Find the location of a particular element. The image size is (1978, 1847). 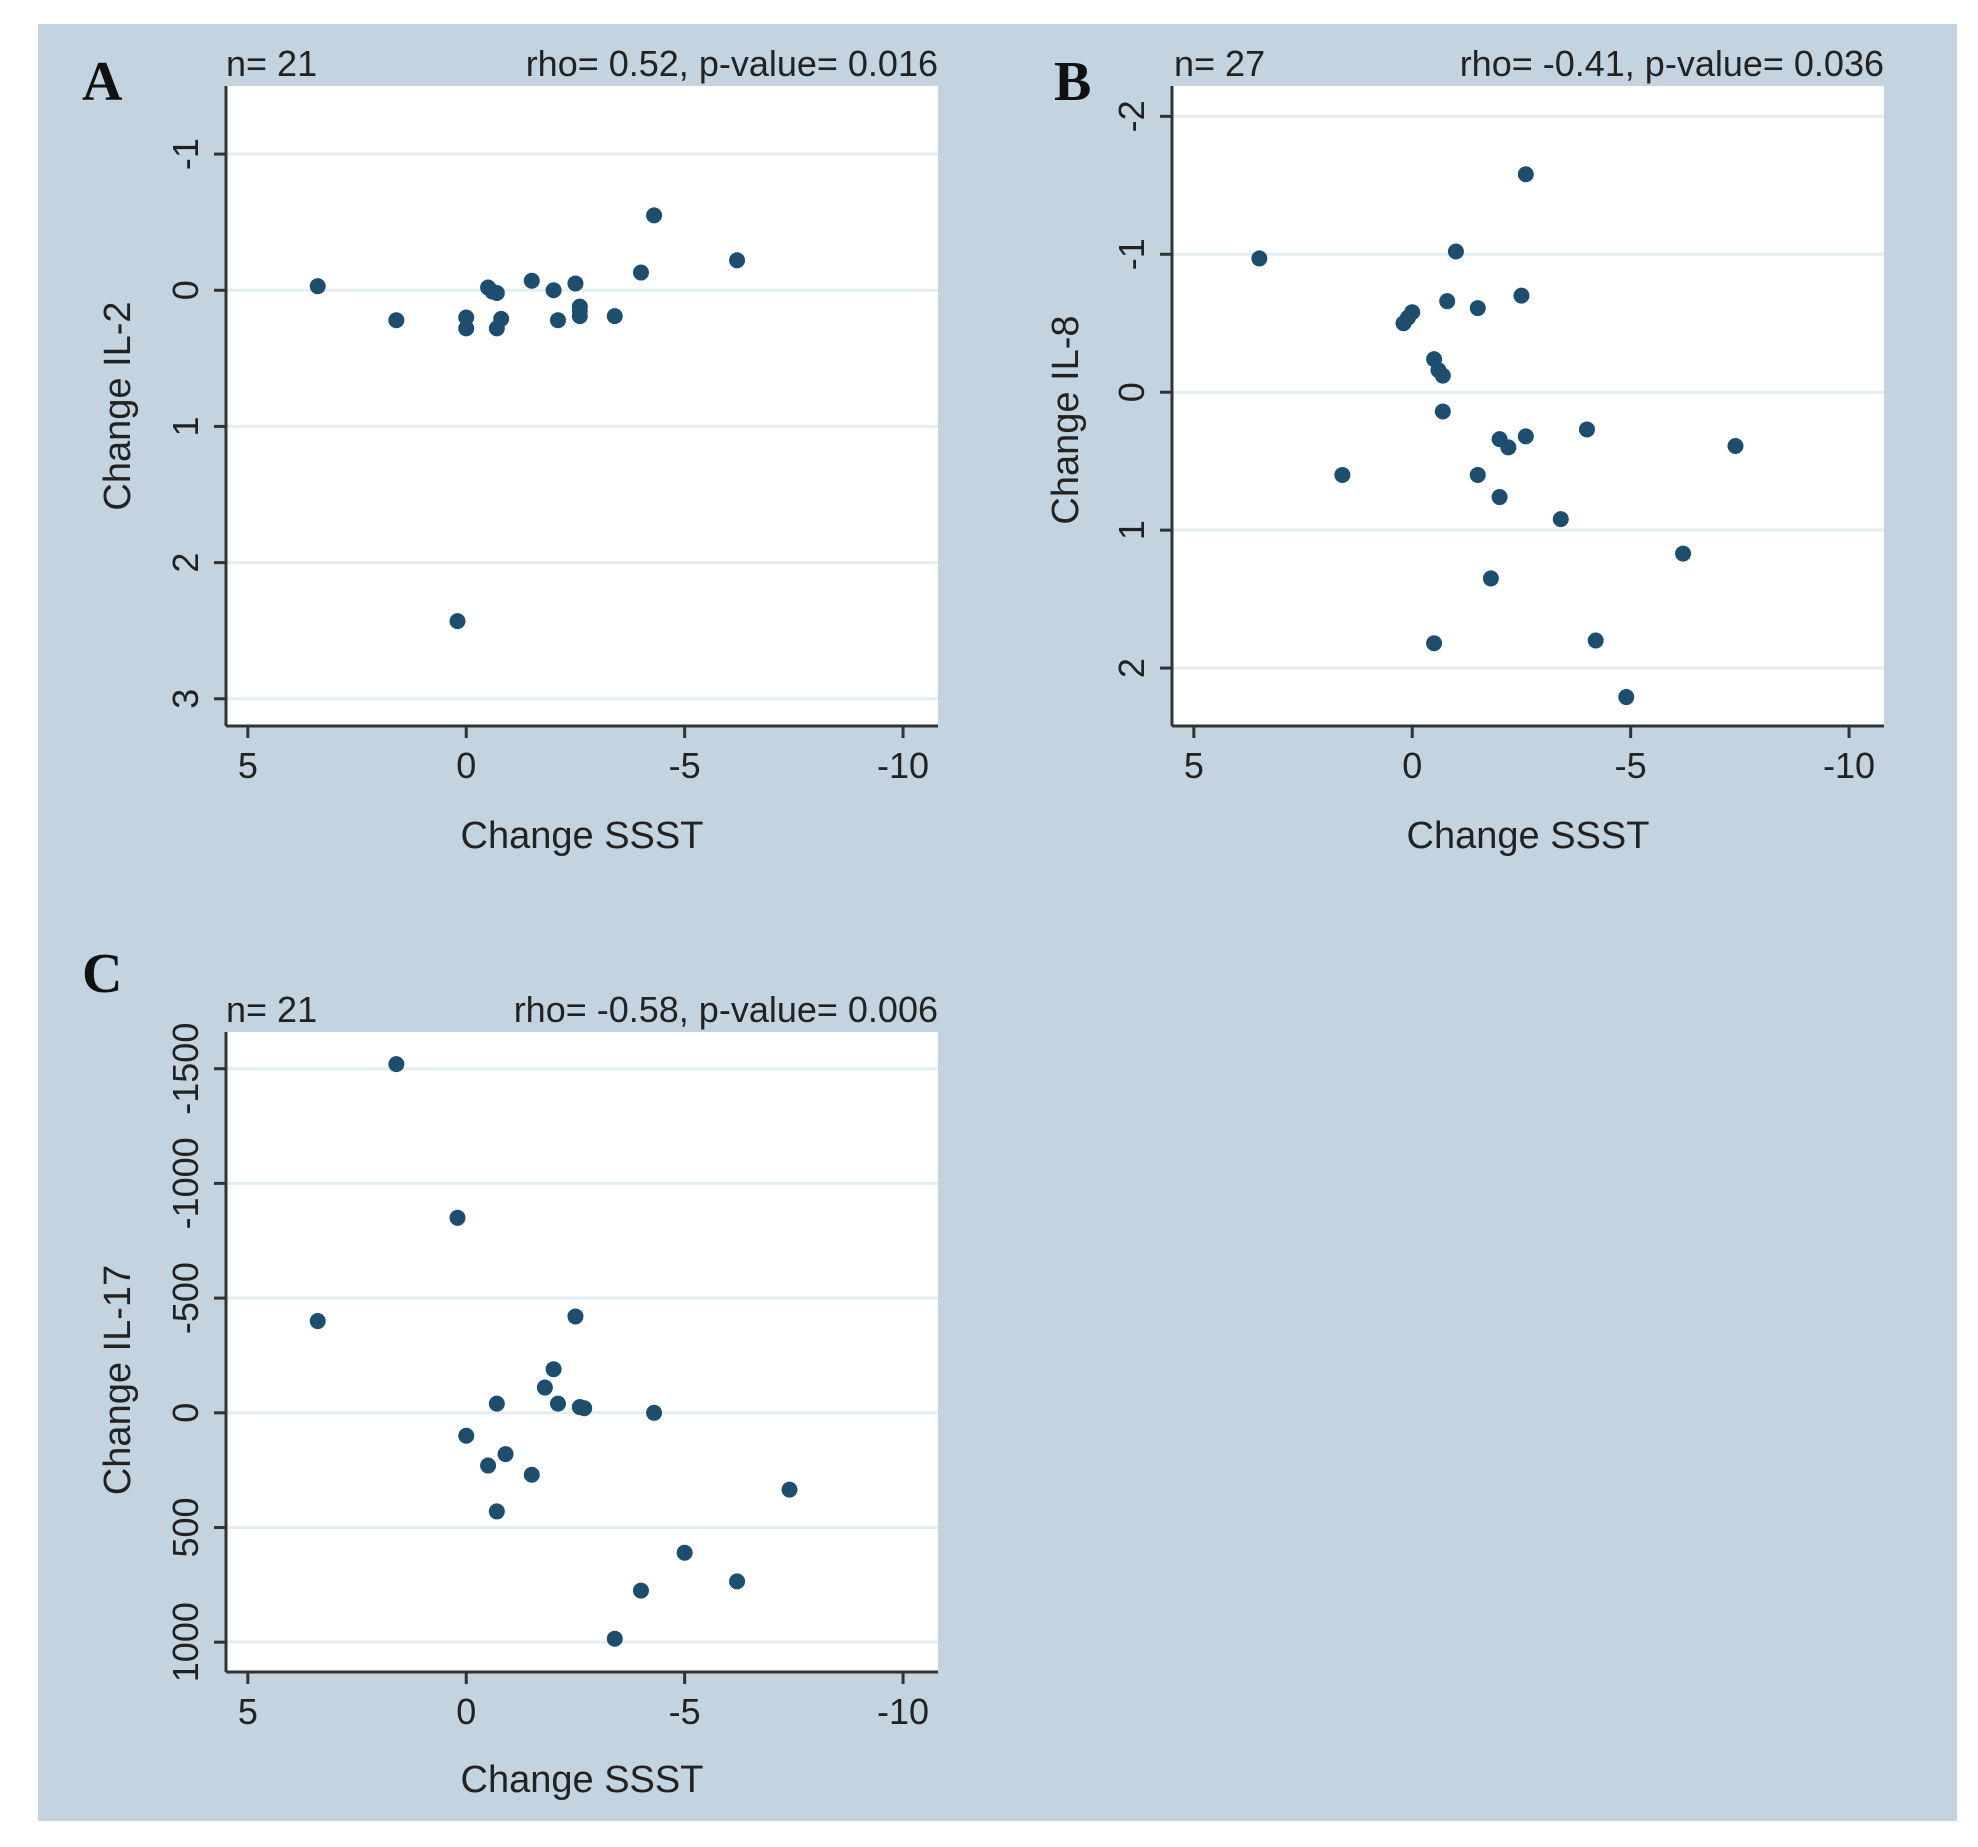

panel-b-x-ticks: 5 0 -5 -10 is located at coordinates (1529, 756).